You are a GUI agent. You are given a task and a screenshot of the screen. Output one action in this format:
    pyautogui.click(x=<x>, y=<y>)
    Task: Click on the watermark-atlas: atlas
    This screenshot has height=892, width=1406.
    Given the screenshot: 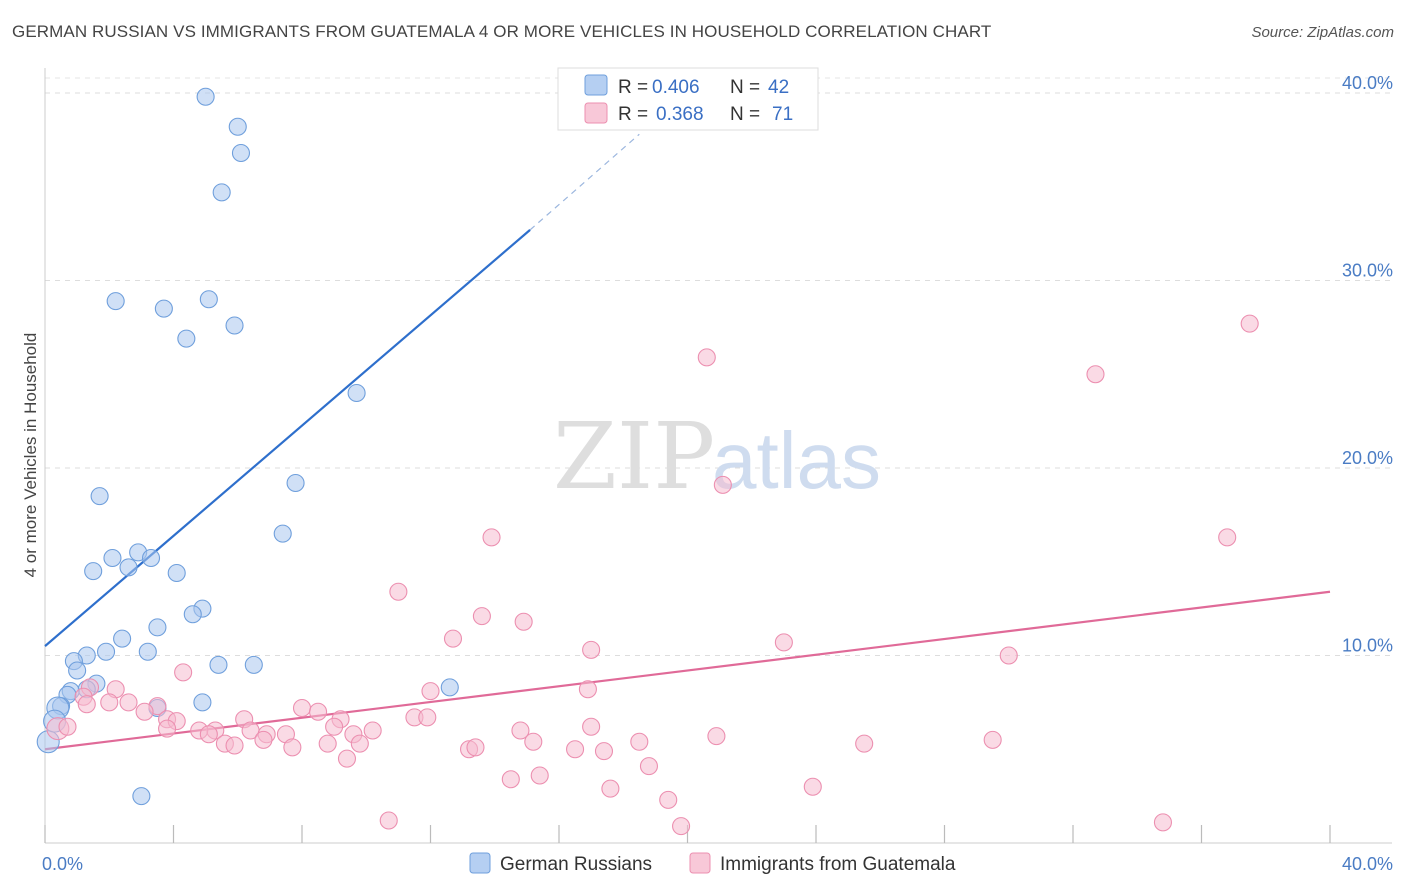 What is the action you would take?
    pyautogui.click(x=796, y=460)
    